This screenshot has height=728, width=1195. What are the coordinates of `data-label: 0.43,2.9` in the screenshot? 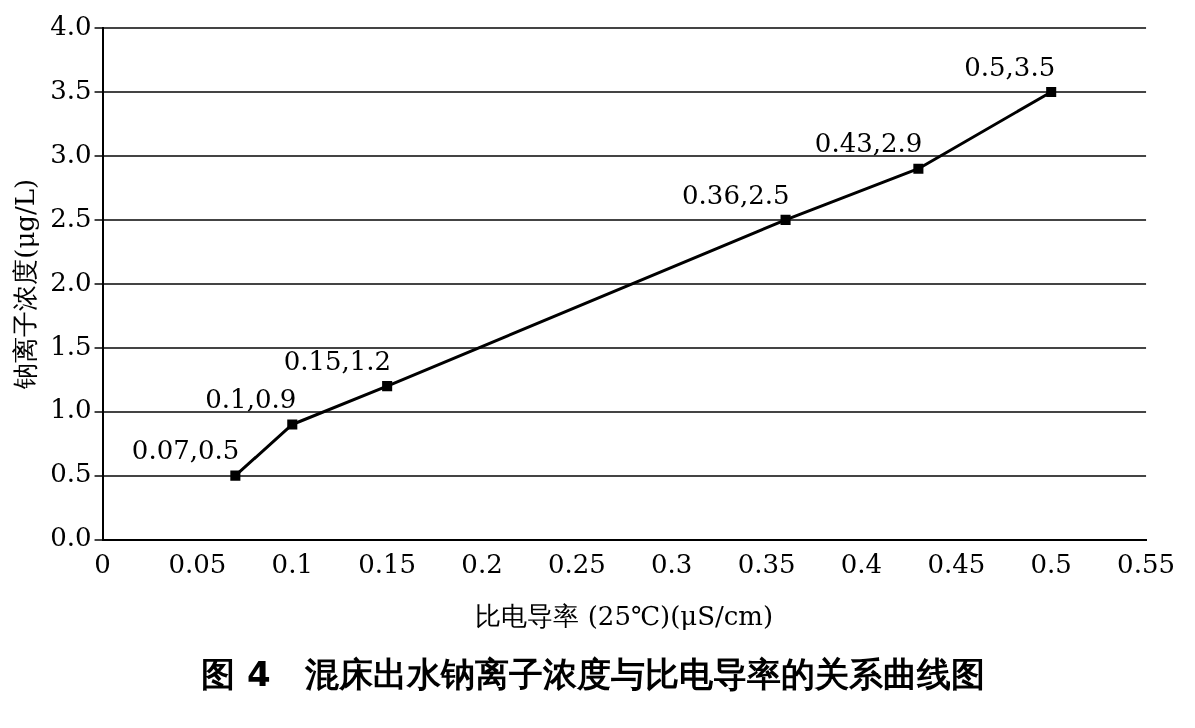 It's located at (868, 143).